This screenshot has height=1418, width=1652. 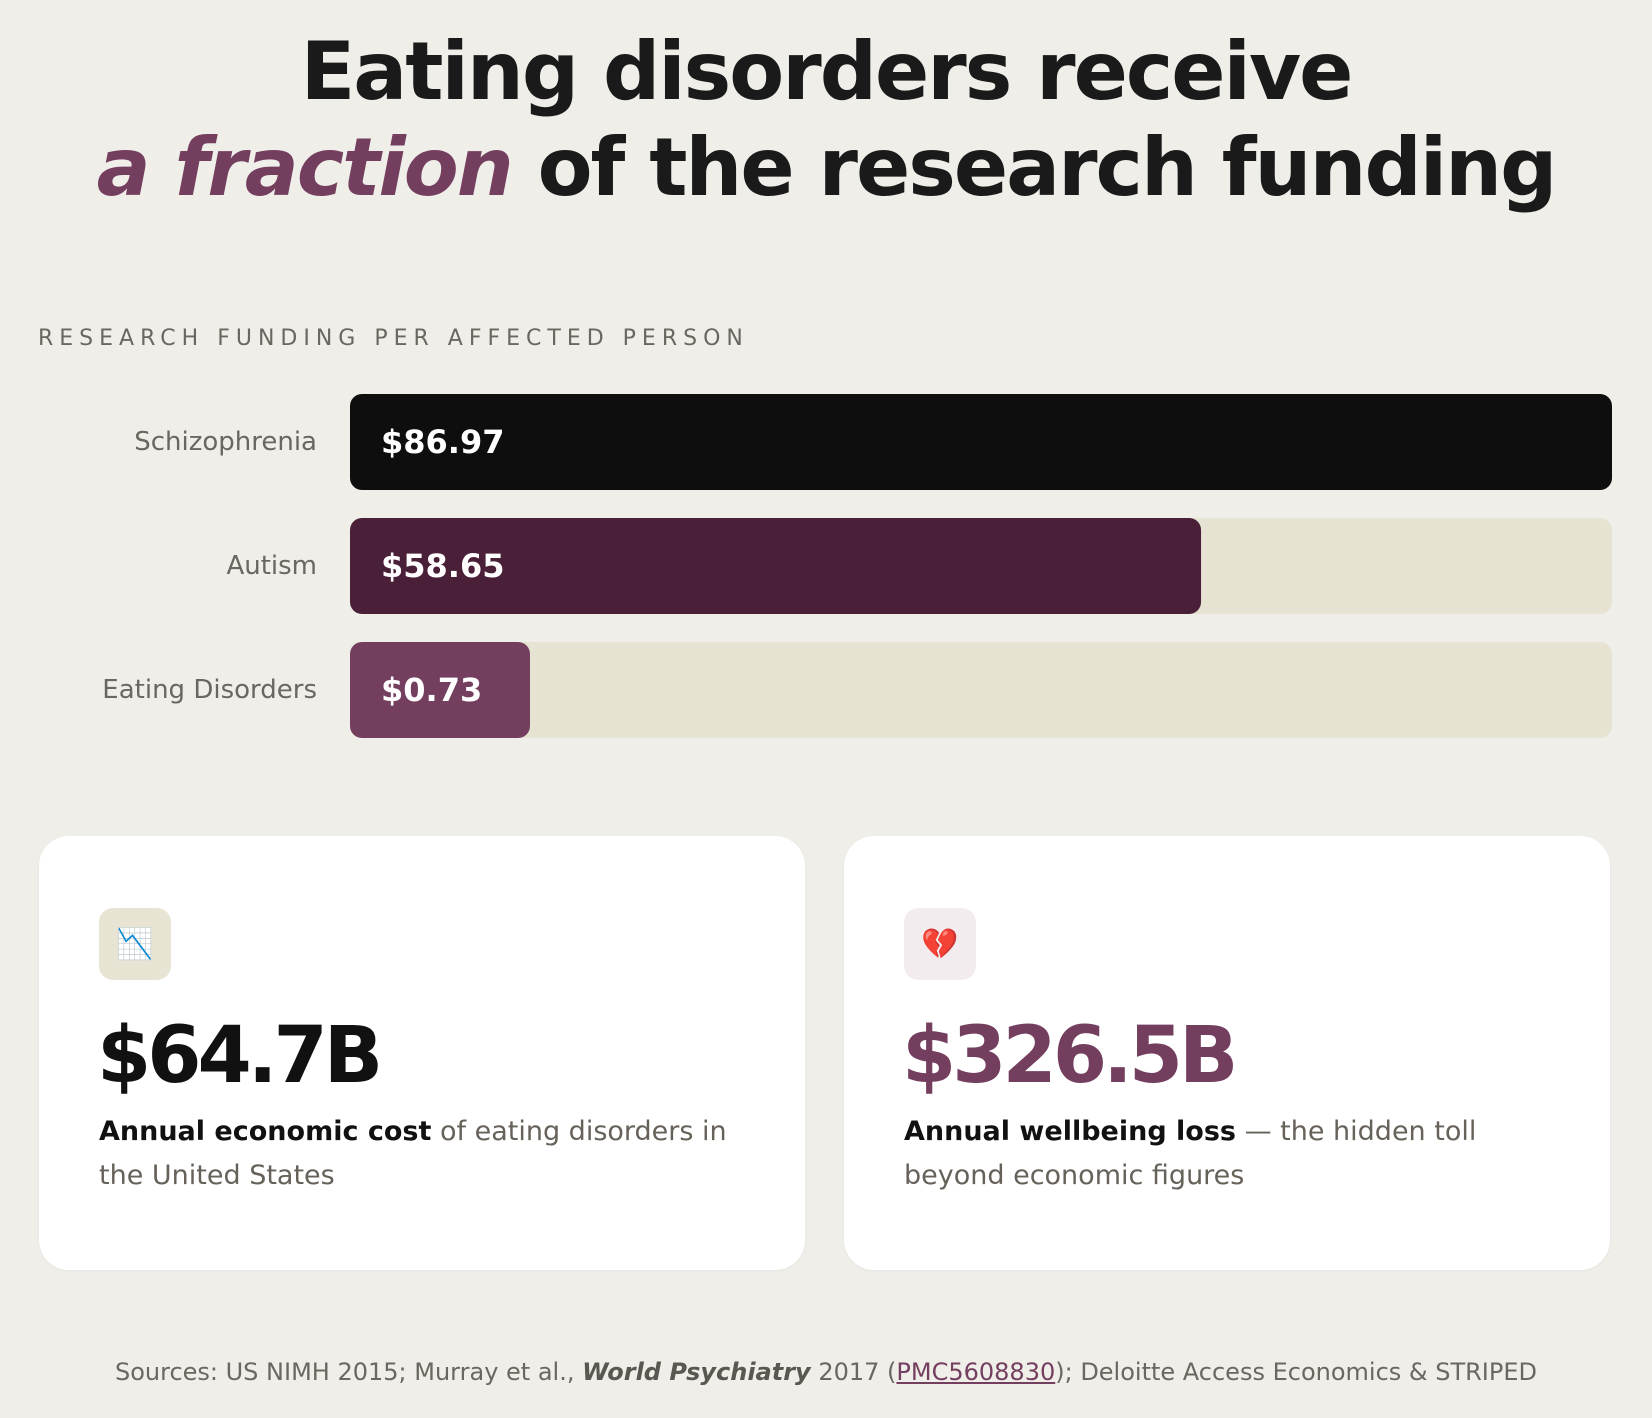 I want to click on bar-schizophrenia, so click(x=981, y=442).